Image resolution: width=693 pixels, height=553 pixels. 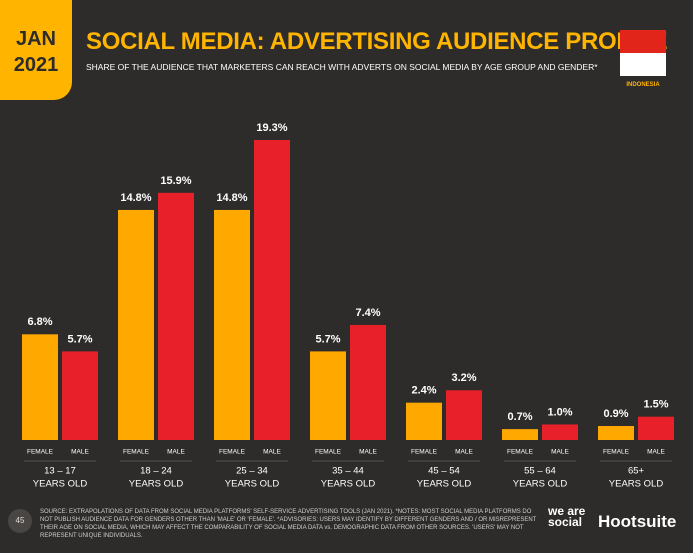 I want to click on flag, so click(x=643, y=53).